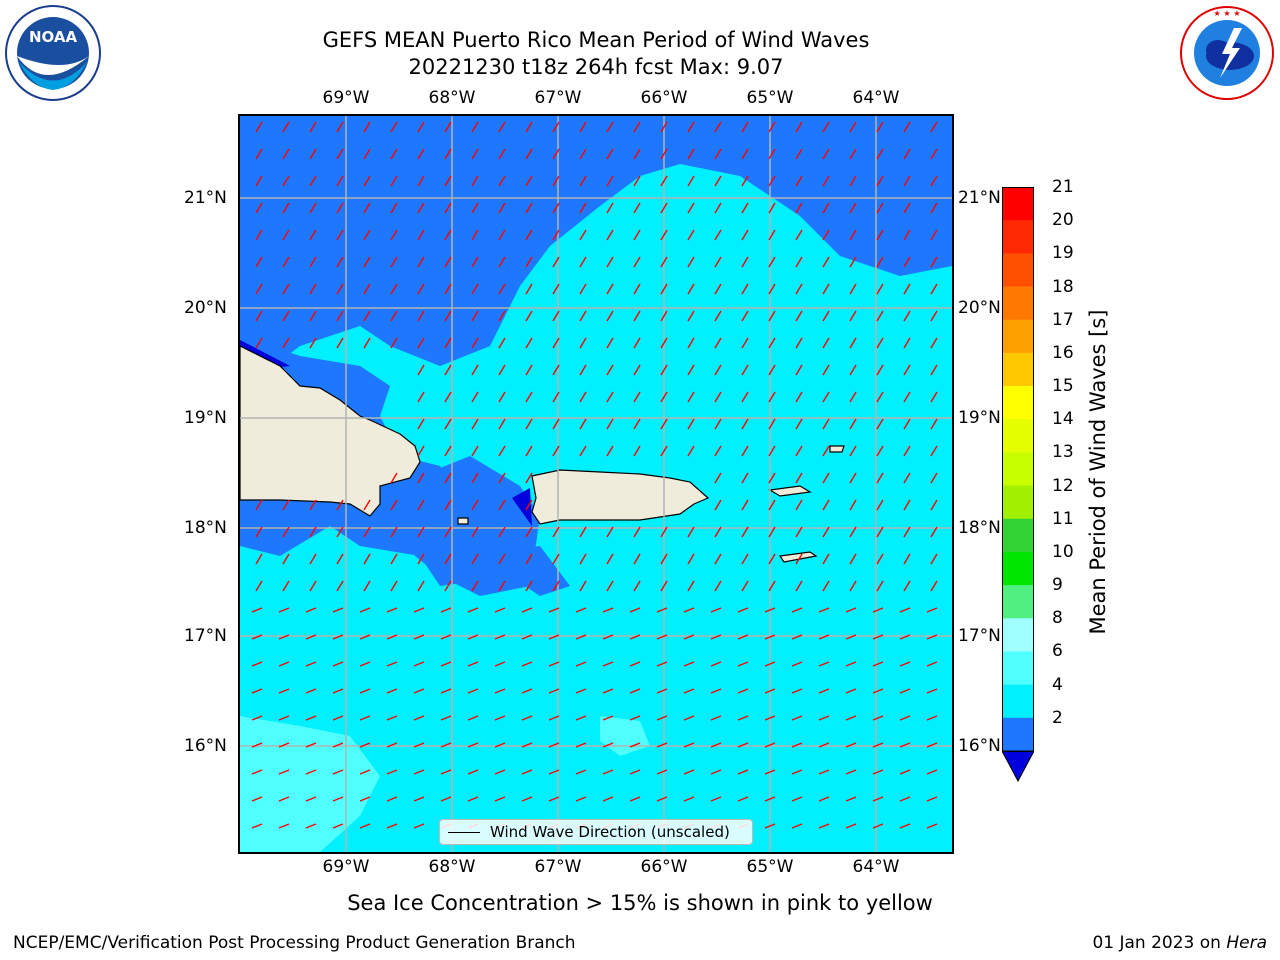 The height and width of the screenshot is (960, 1280). What do you see at coordinates (1159, 943) in the screenshot?
I see `footer-date-text: 01 Jan 2023 on` at bounding box center [1159, 943].